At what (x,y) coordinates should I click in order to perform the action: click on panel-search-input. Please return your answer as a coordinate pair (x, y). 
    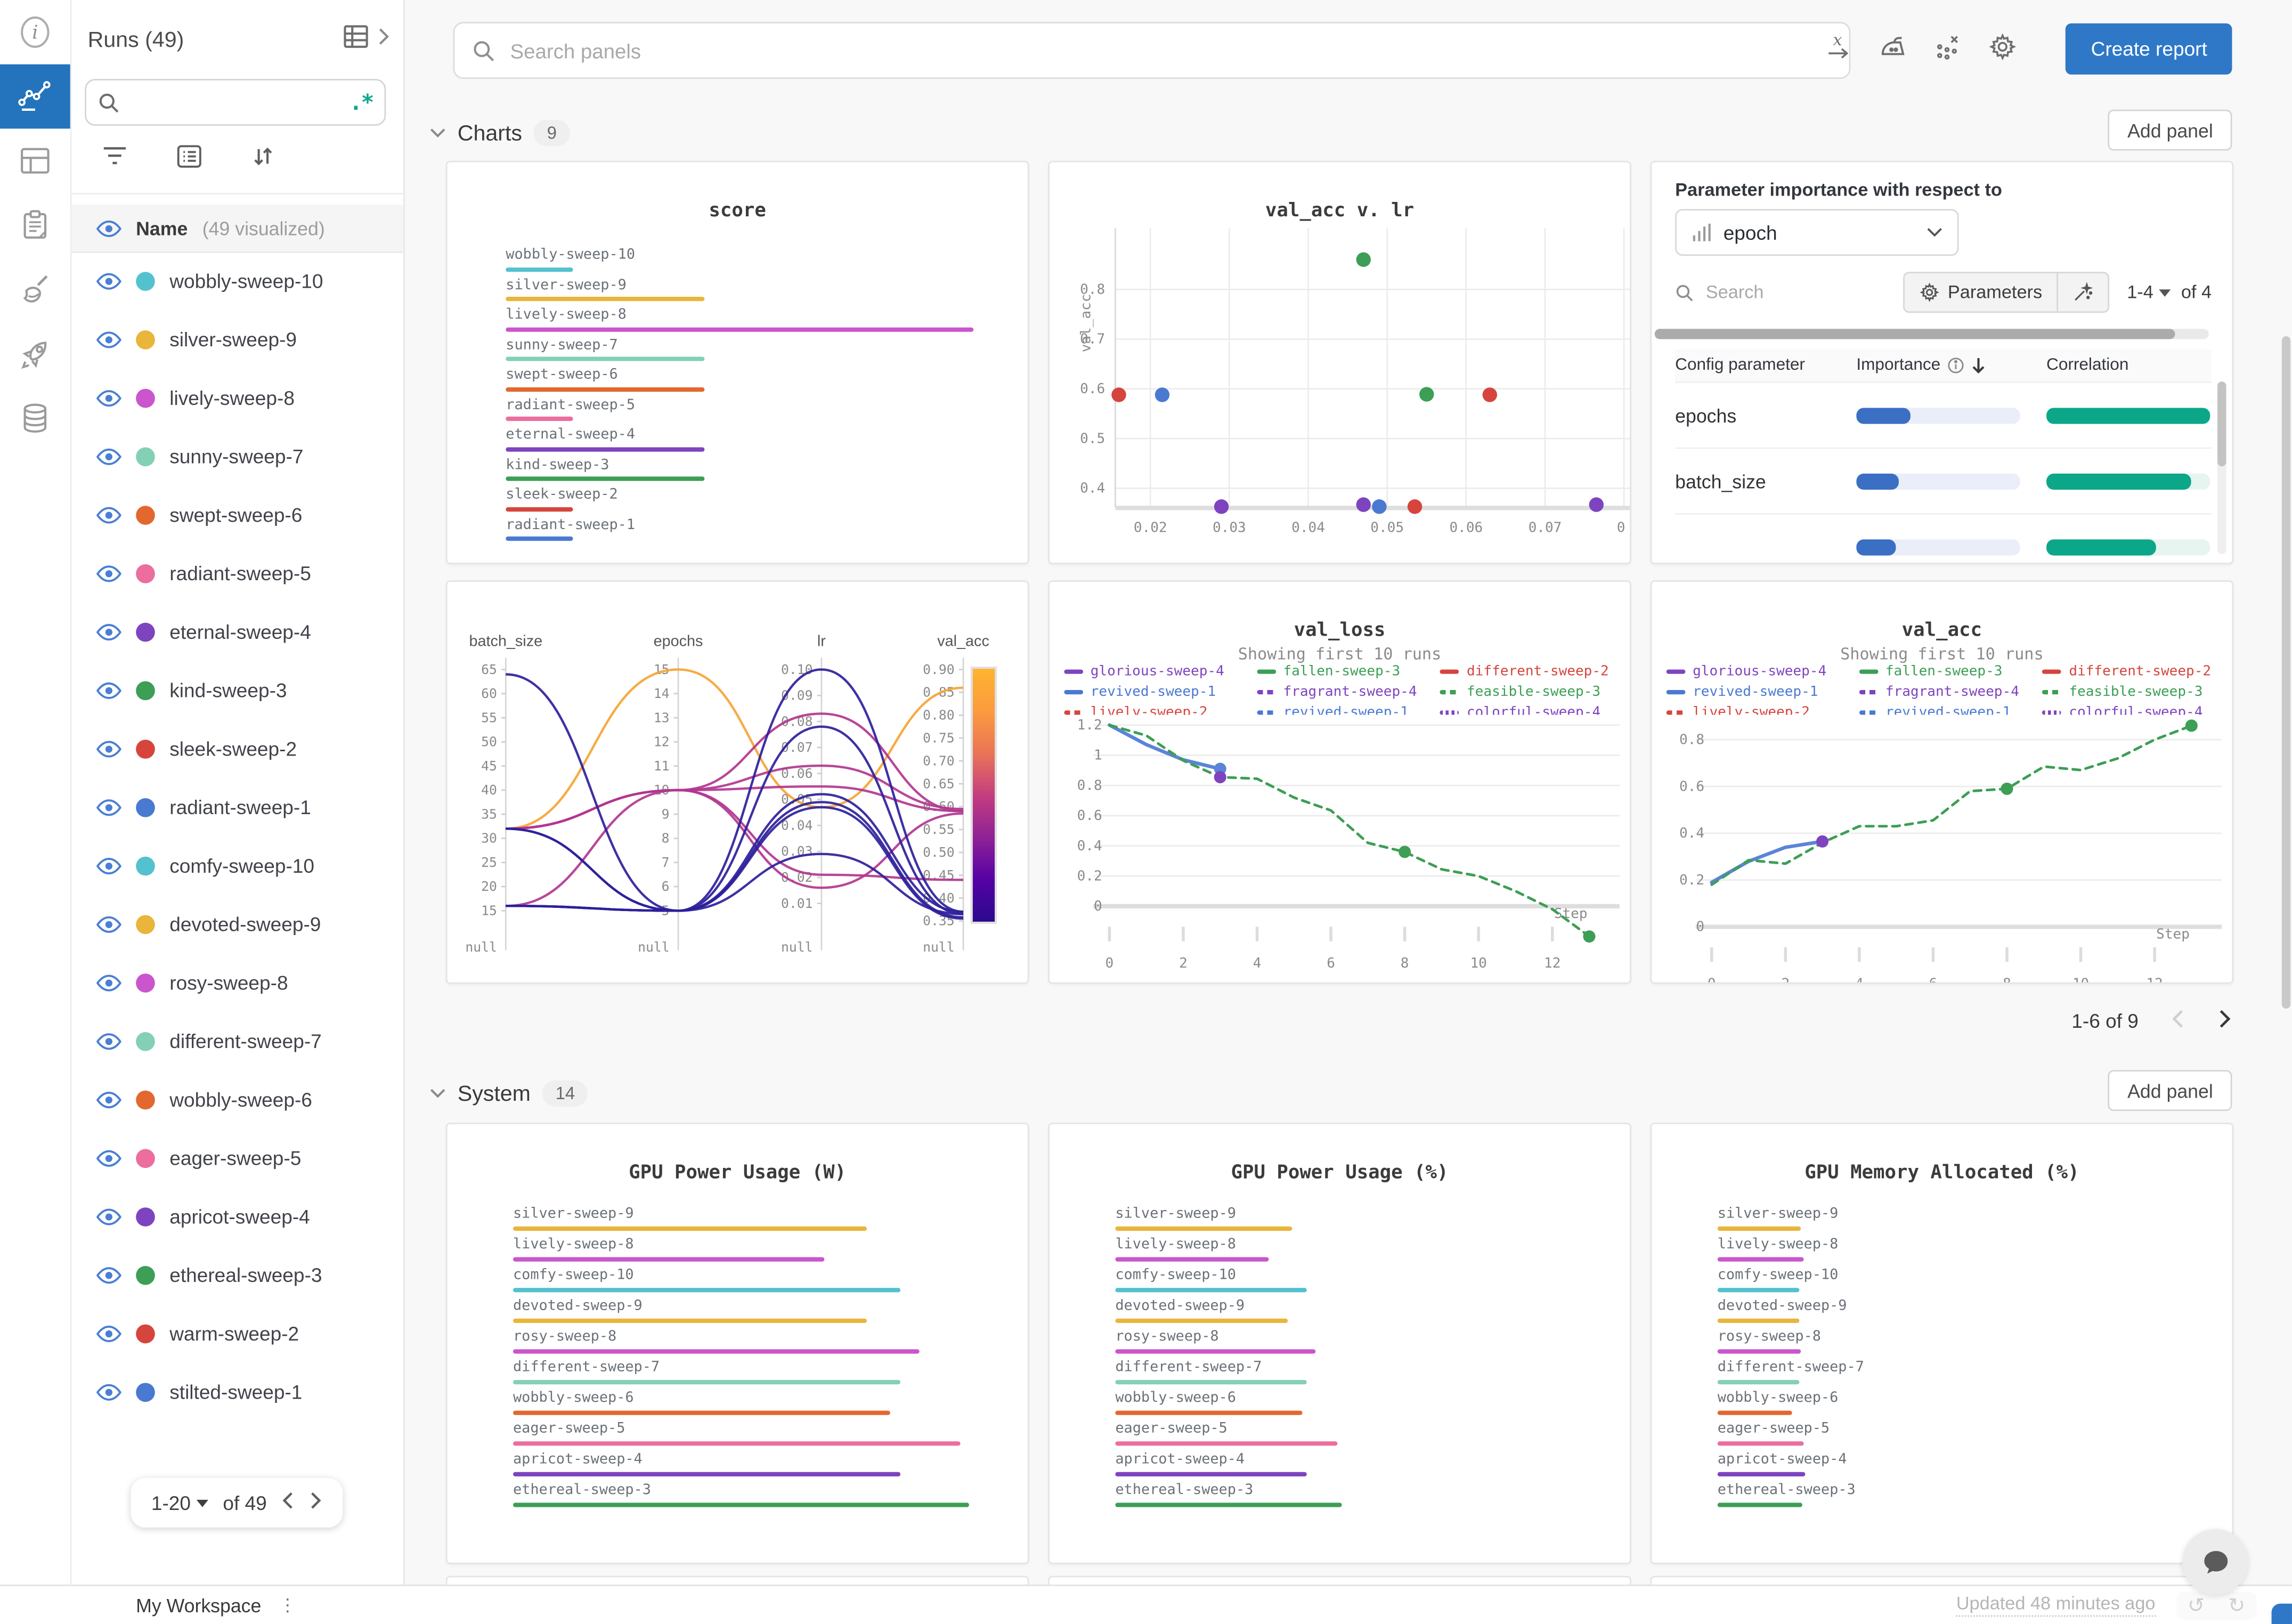
    Looking at the image, I should click on (1169, 50).